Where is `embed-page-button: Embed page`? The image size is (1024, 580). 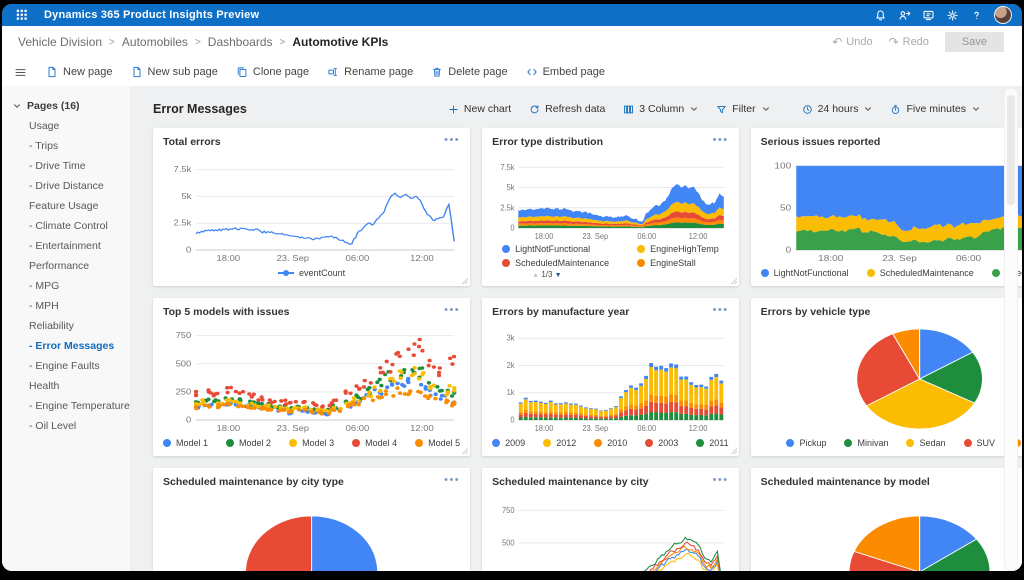
embed-page-button: Embed page is located at coordinates (565, 72).